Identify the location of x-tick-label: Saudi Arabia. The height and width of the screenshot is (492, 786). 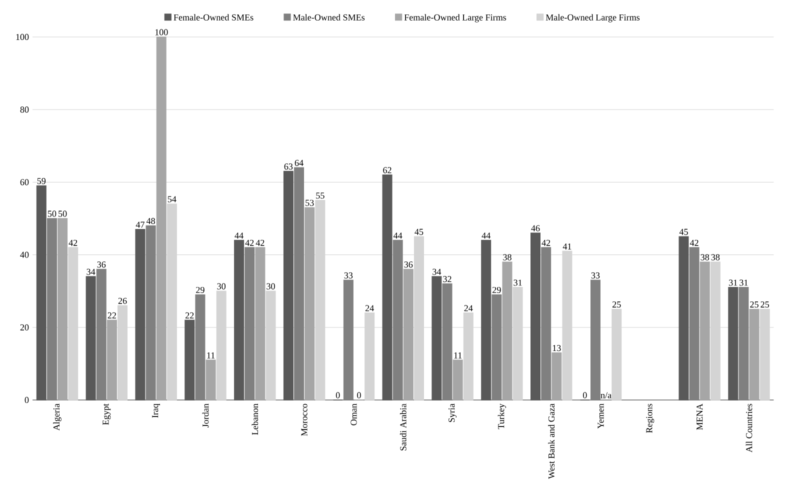
(403, 427).